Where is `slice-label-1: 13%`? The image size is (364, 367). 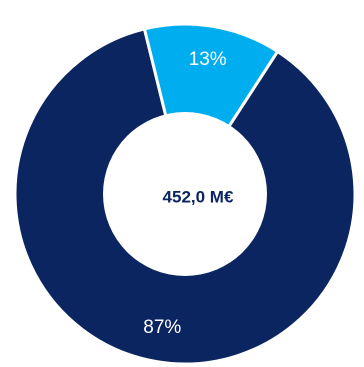
slice-label-1: 13% is located at coordinates (208, 59).